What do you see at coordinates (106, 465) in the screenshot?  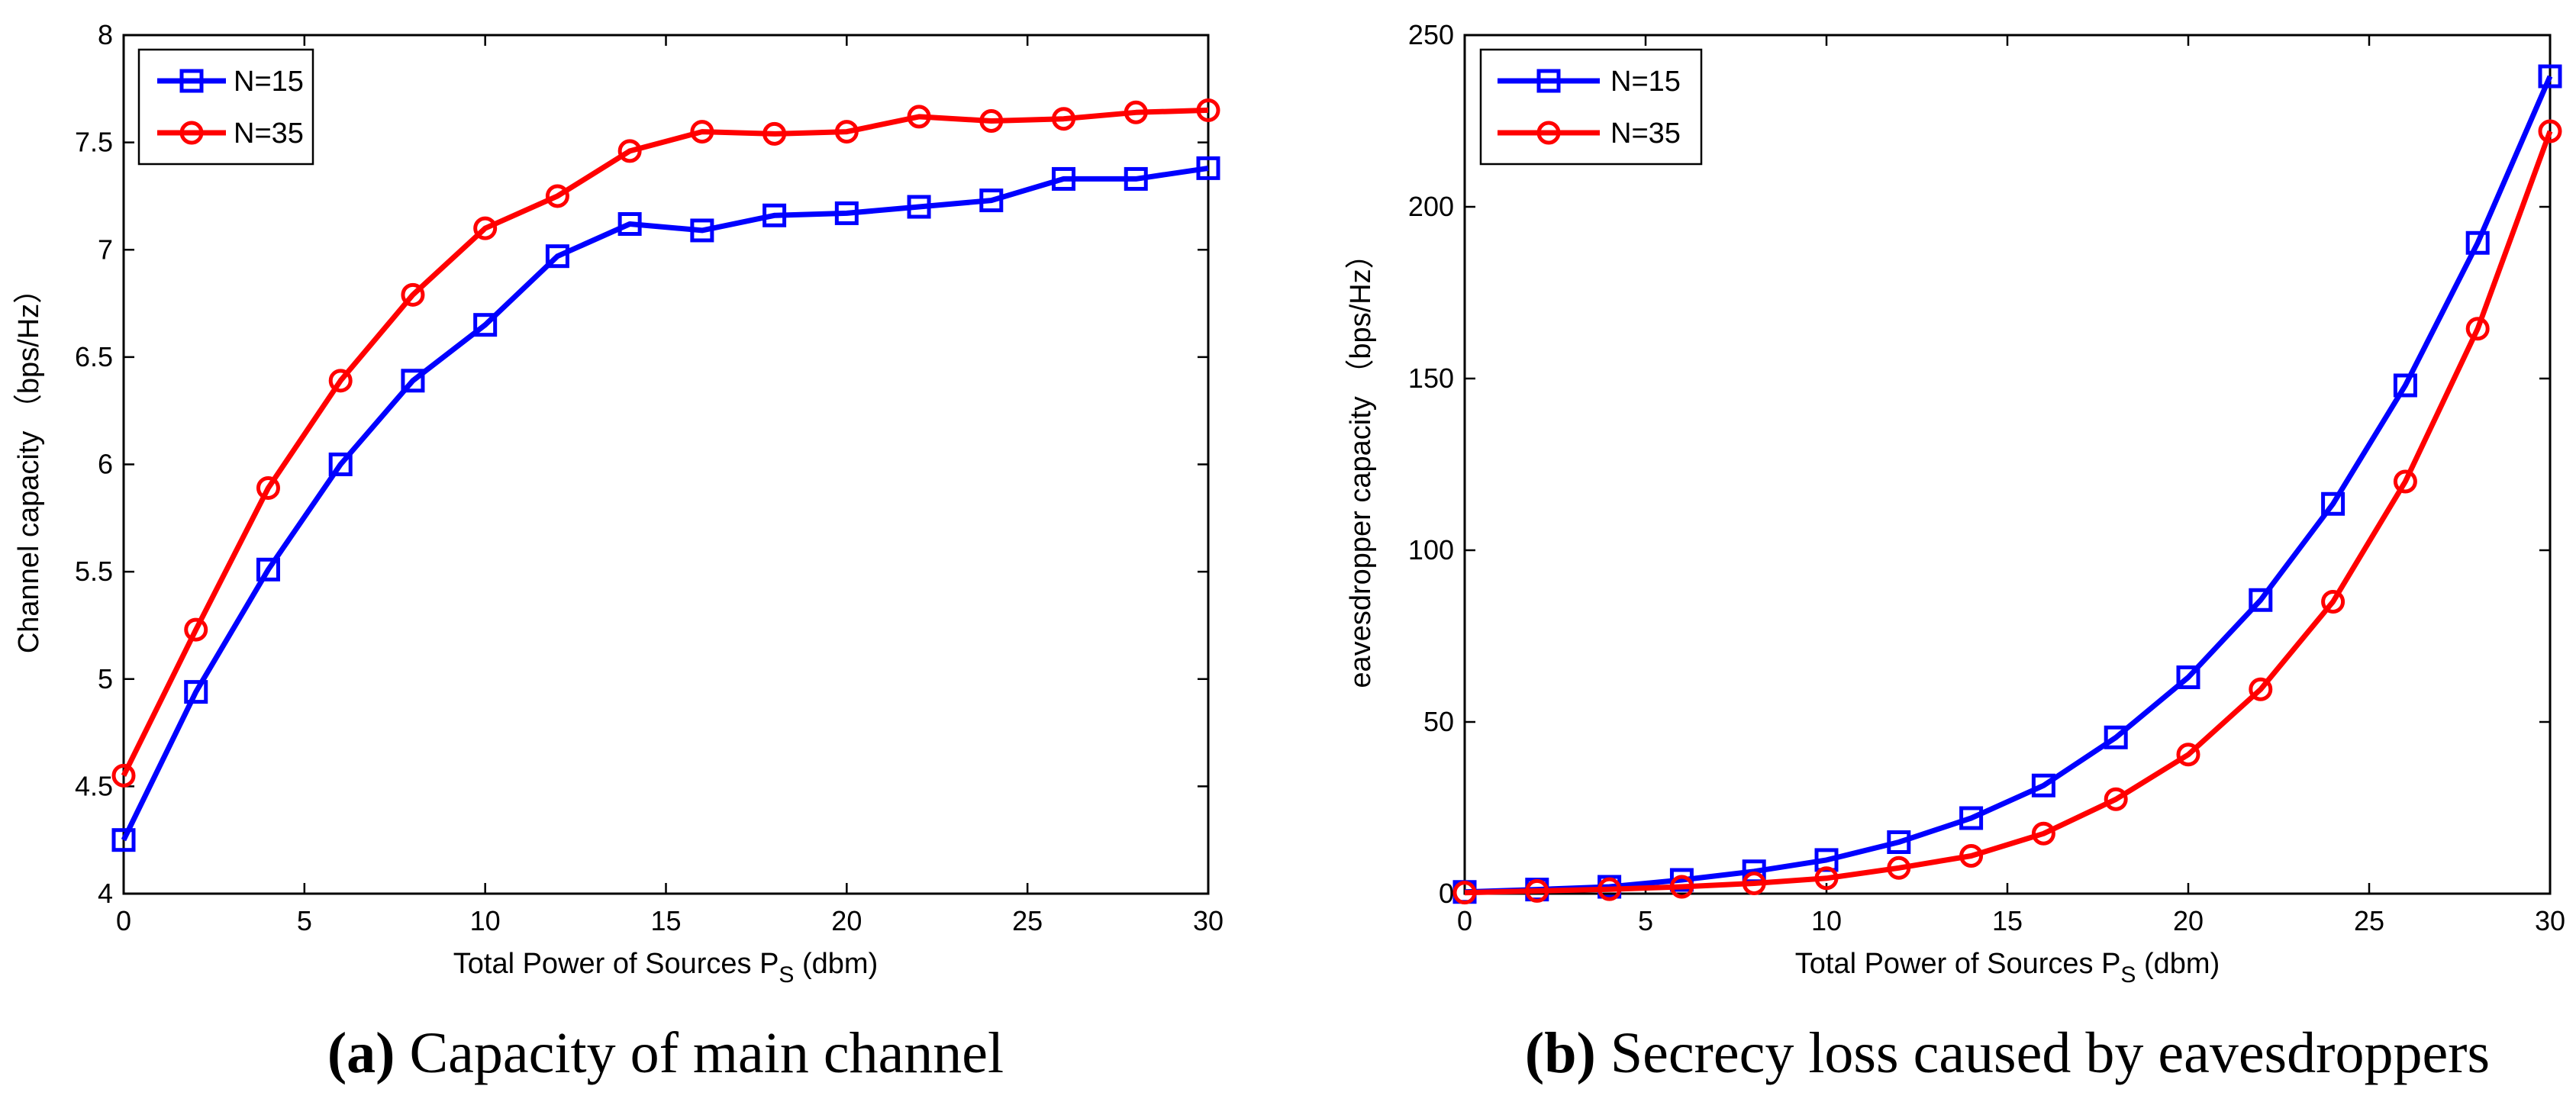 I see `y-tick-label-a: 6` at bounding box center [106, 465].